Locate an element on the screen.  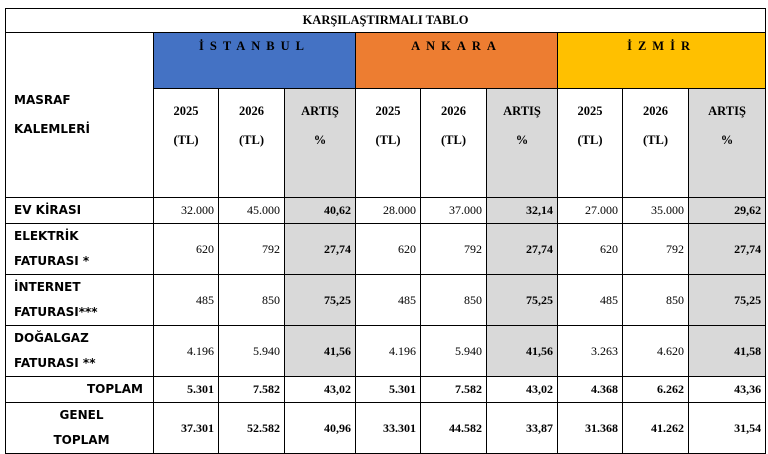
value-cell: 4.620 is located at coordinates (655, 351).